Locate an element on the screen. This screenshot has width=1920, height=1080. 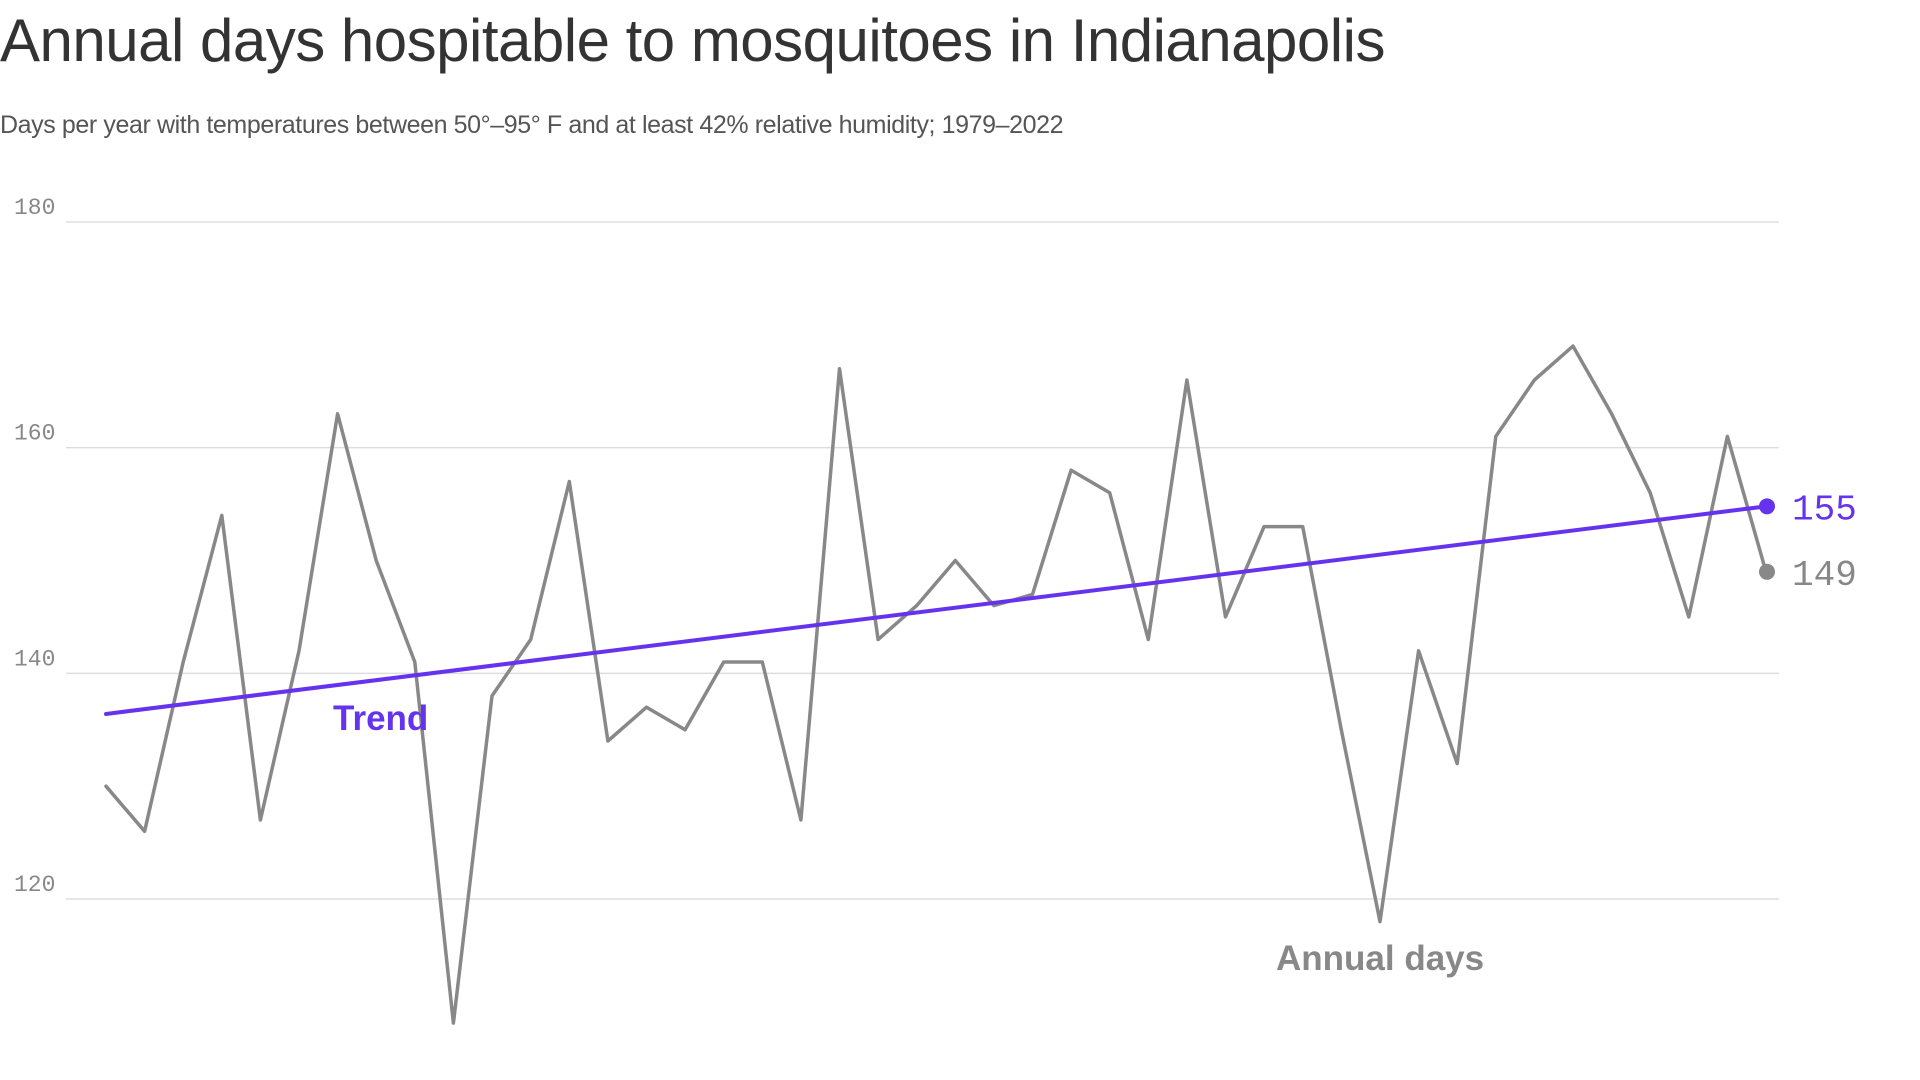
annual-end-dot is located at coordinates (1767, 571).